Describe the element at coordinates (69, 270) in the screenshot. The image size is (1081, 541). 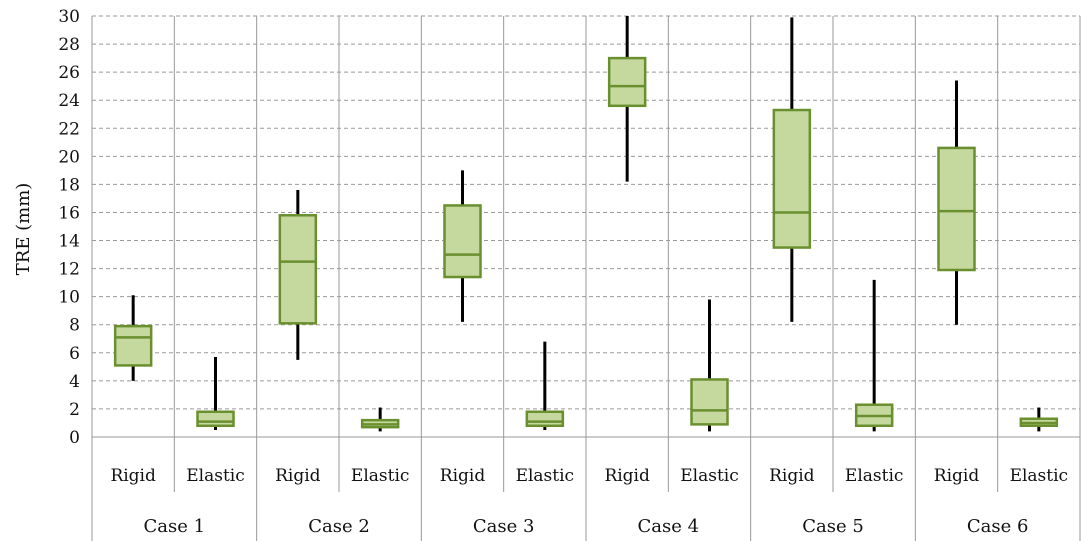
I see `y-tick-label: 12` at that location.